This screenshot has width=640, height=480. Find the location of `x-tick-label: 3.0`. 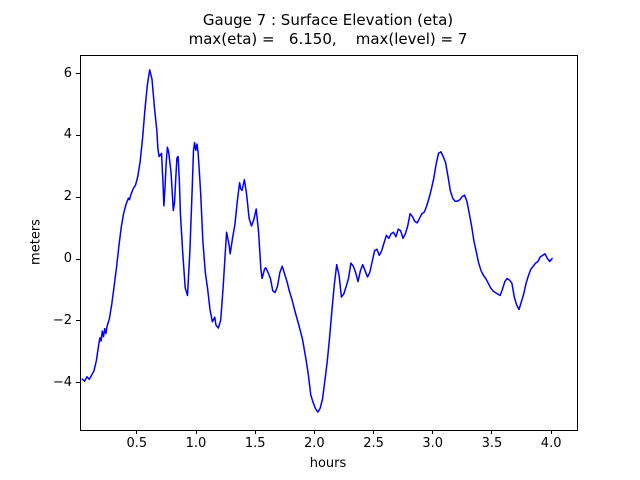

x-tick-label: 3.0 is located at coordinates (433, 443).